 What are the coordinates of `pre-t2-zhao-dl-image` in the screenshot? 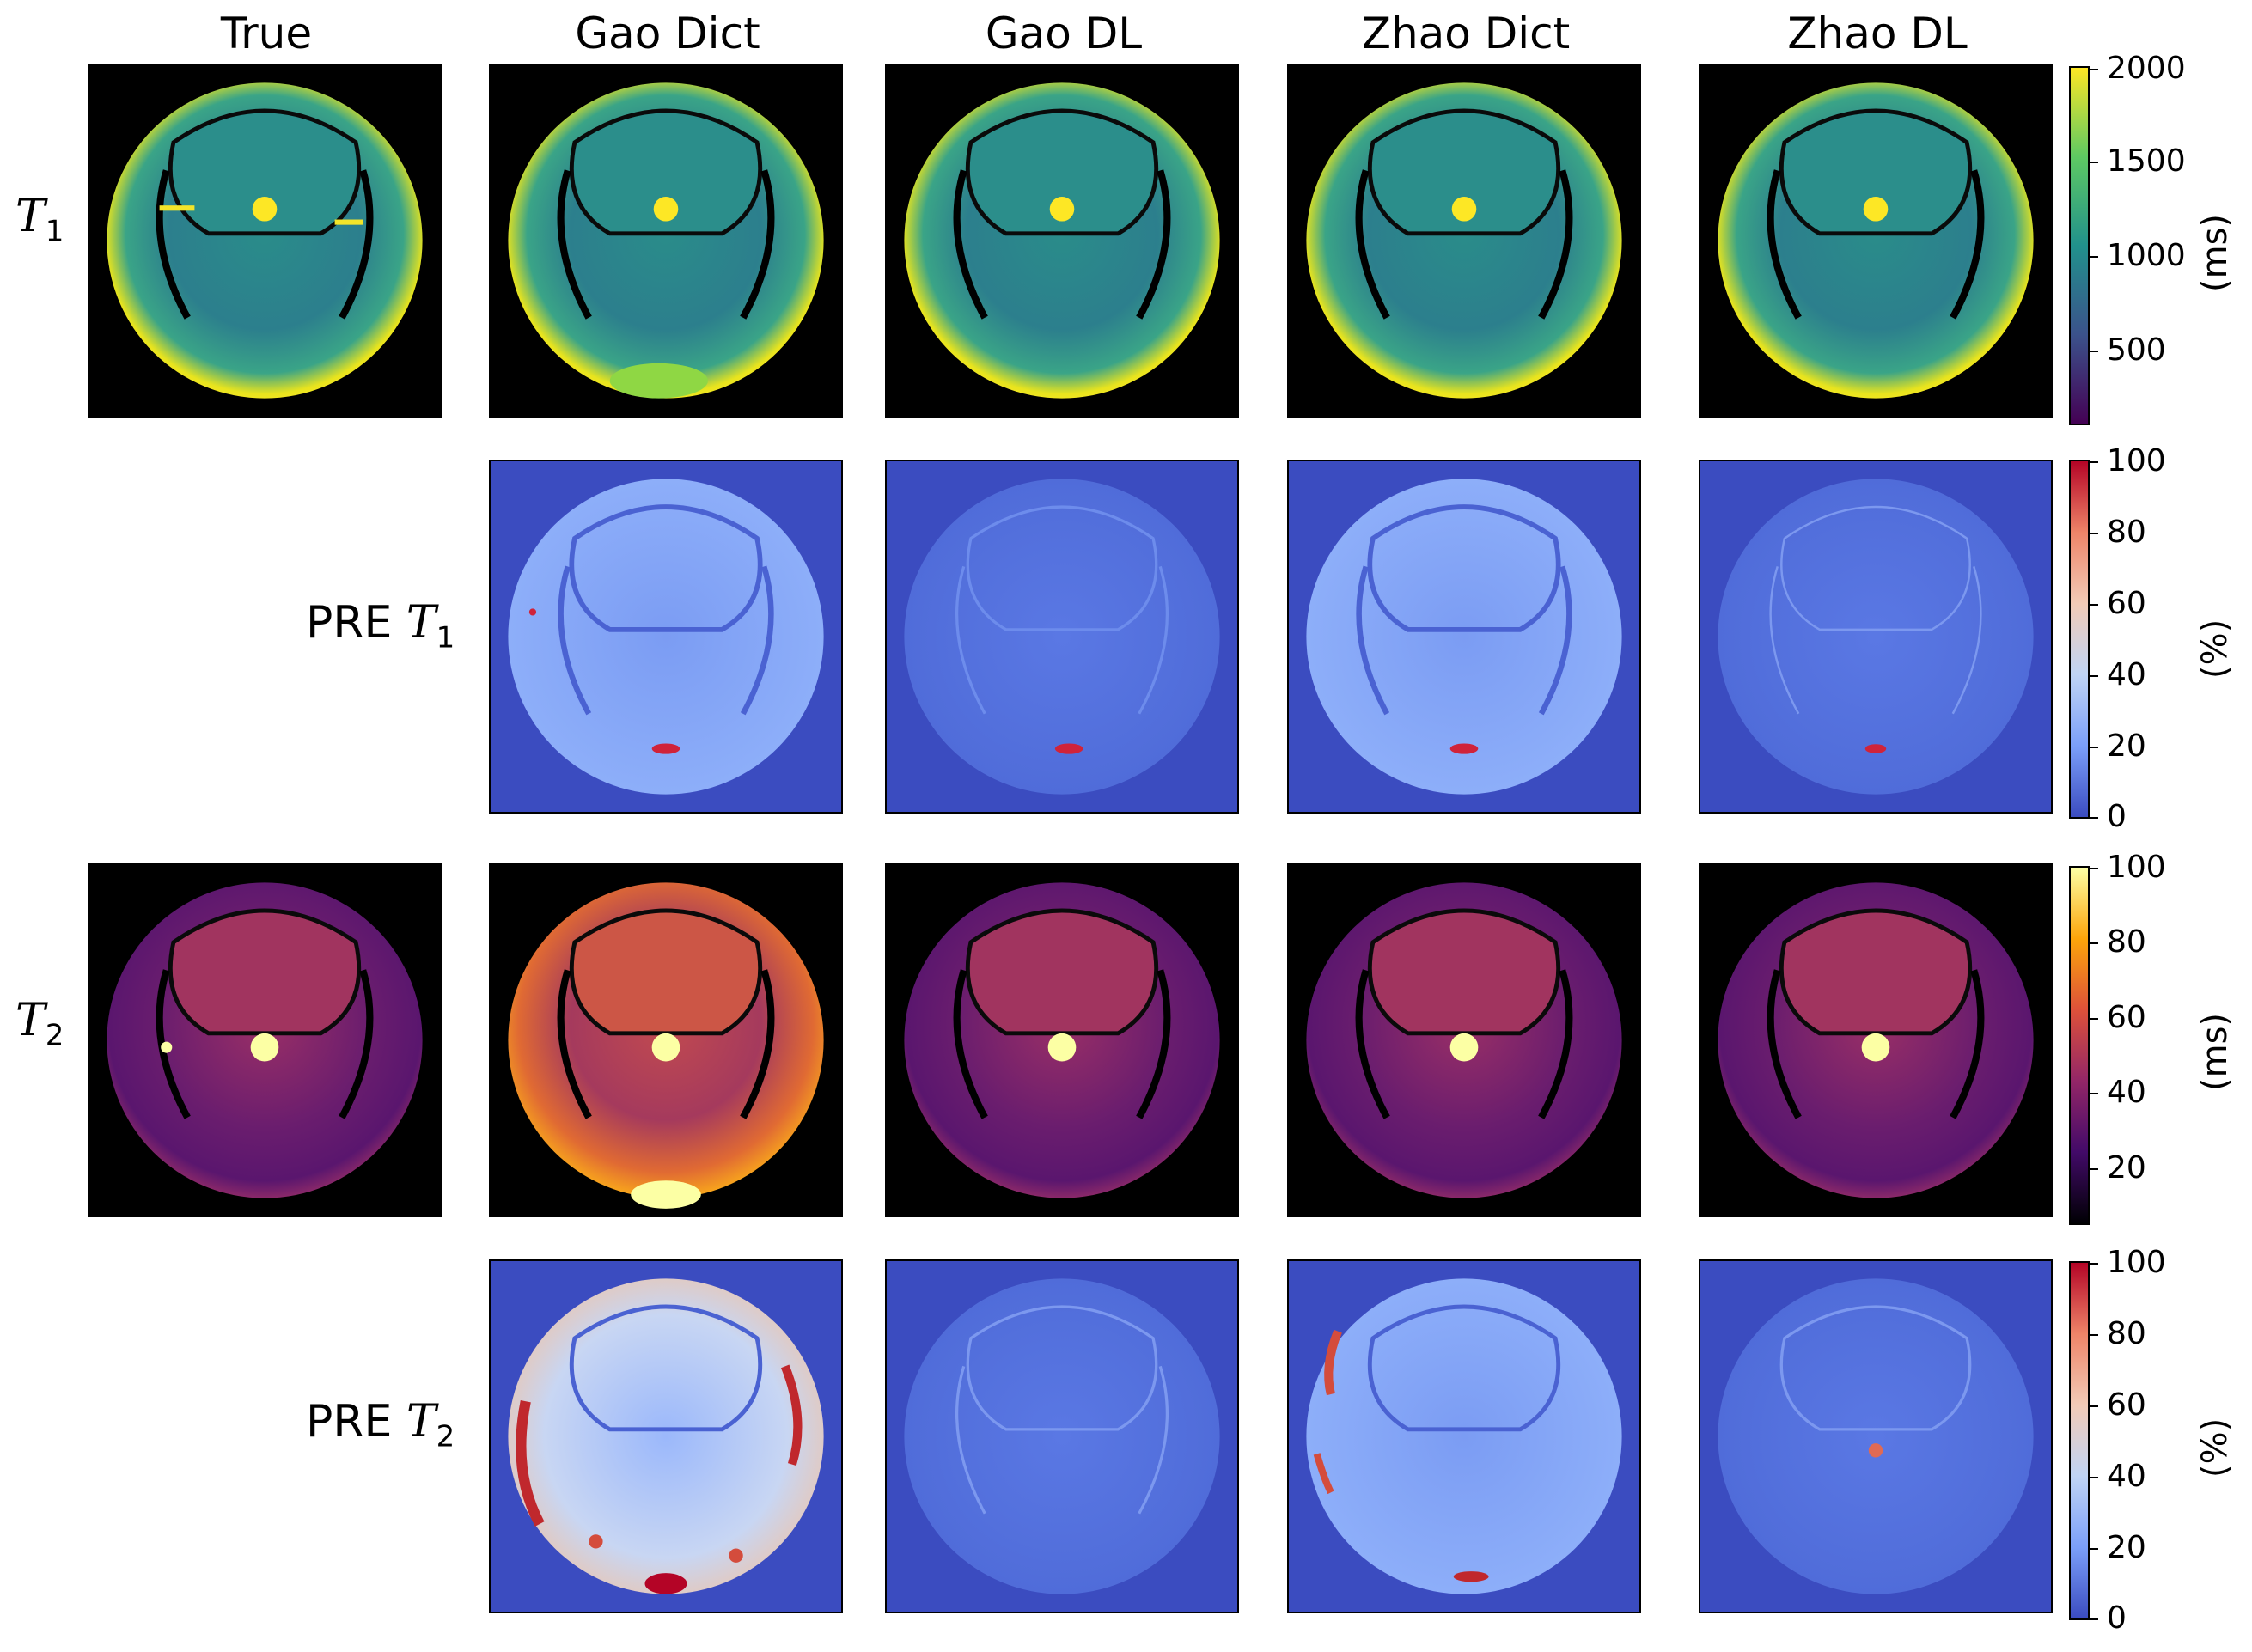 It's located at (1876, 1436).